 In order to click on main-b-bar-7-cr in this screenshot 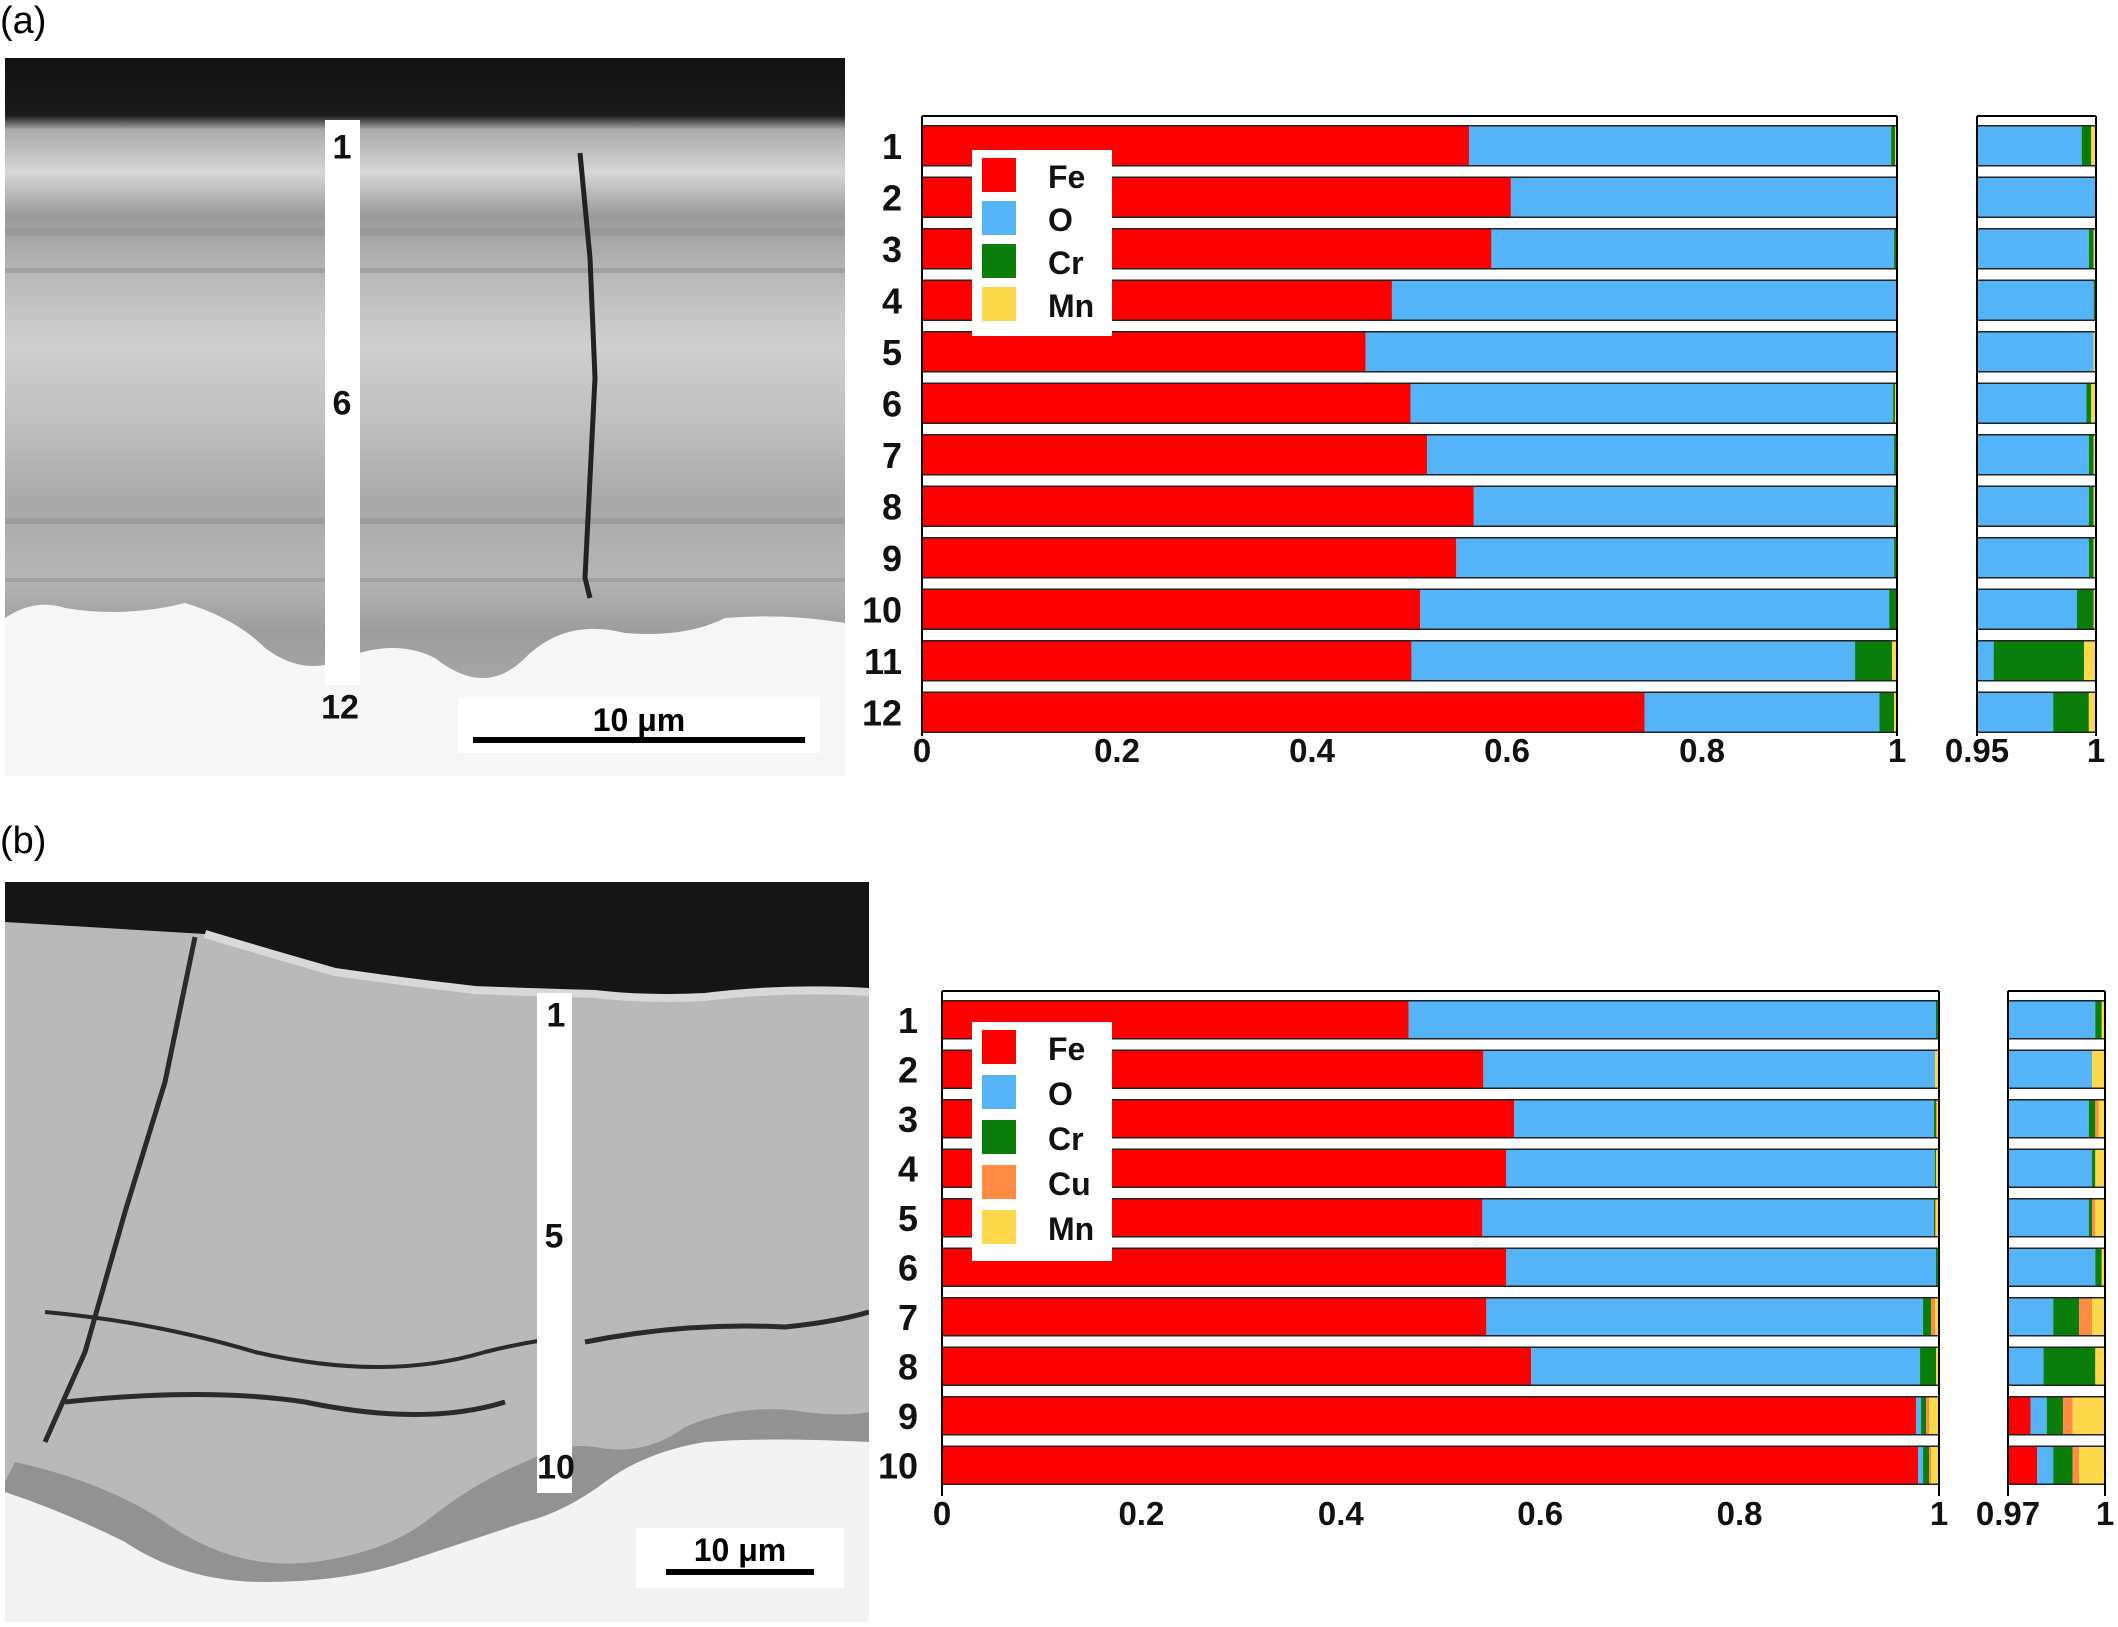, I will do `click(1927, 1316)`.